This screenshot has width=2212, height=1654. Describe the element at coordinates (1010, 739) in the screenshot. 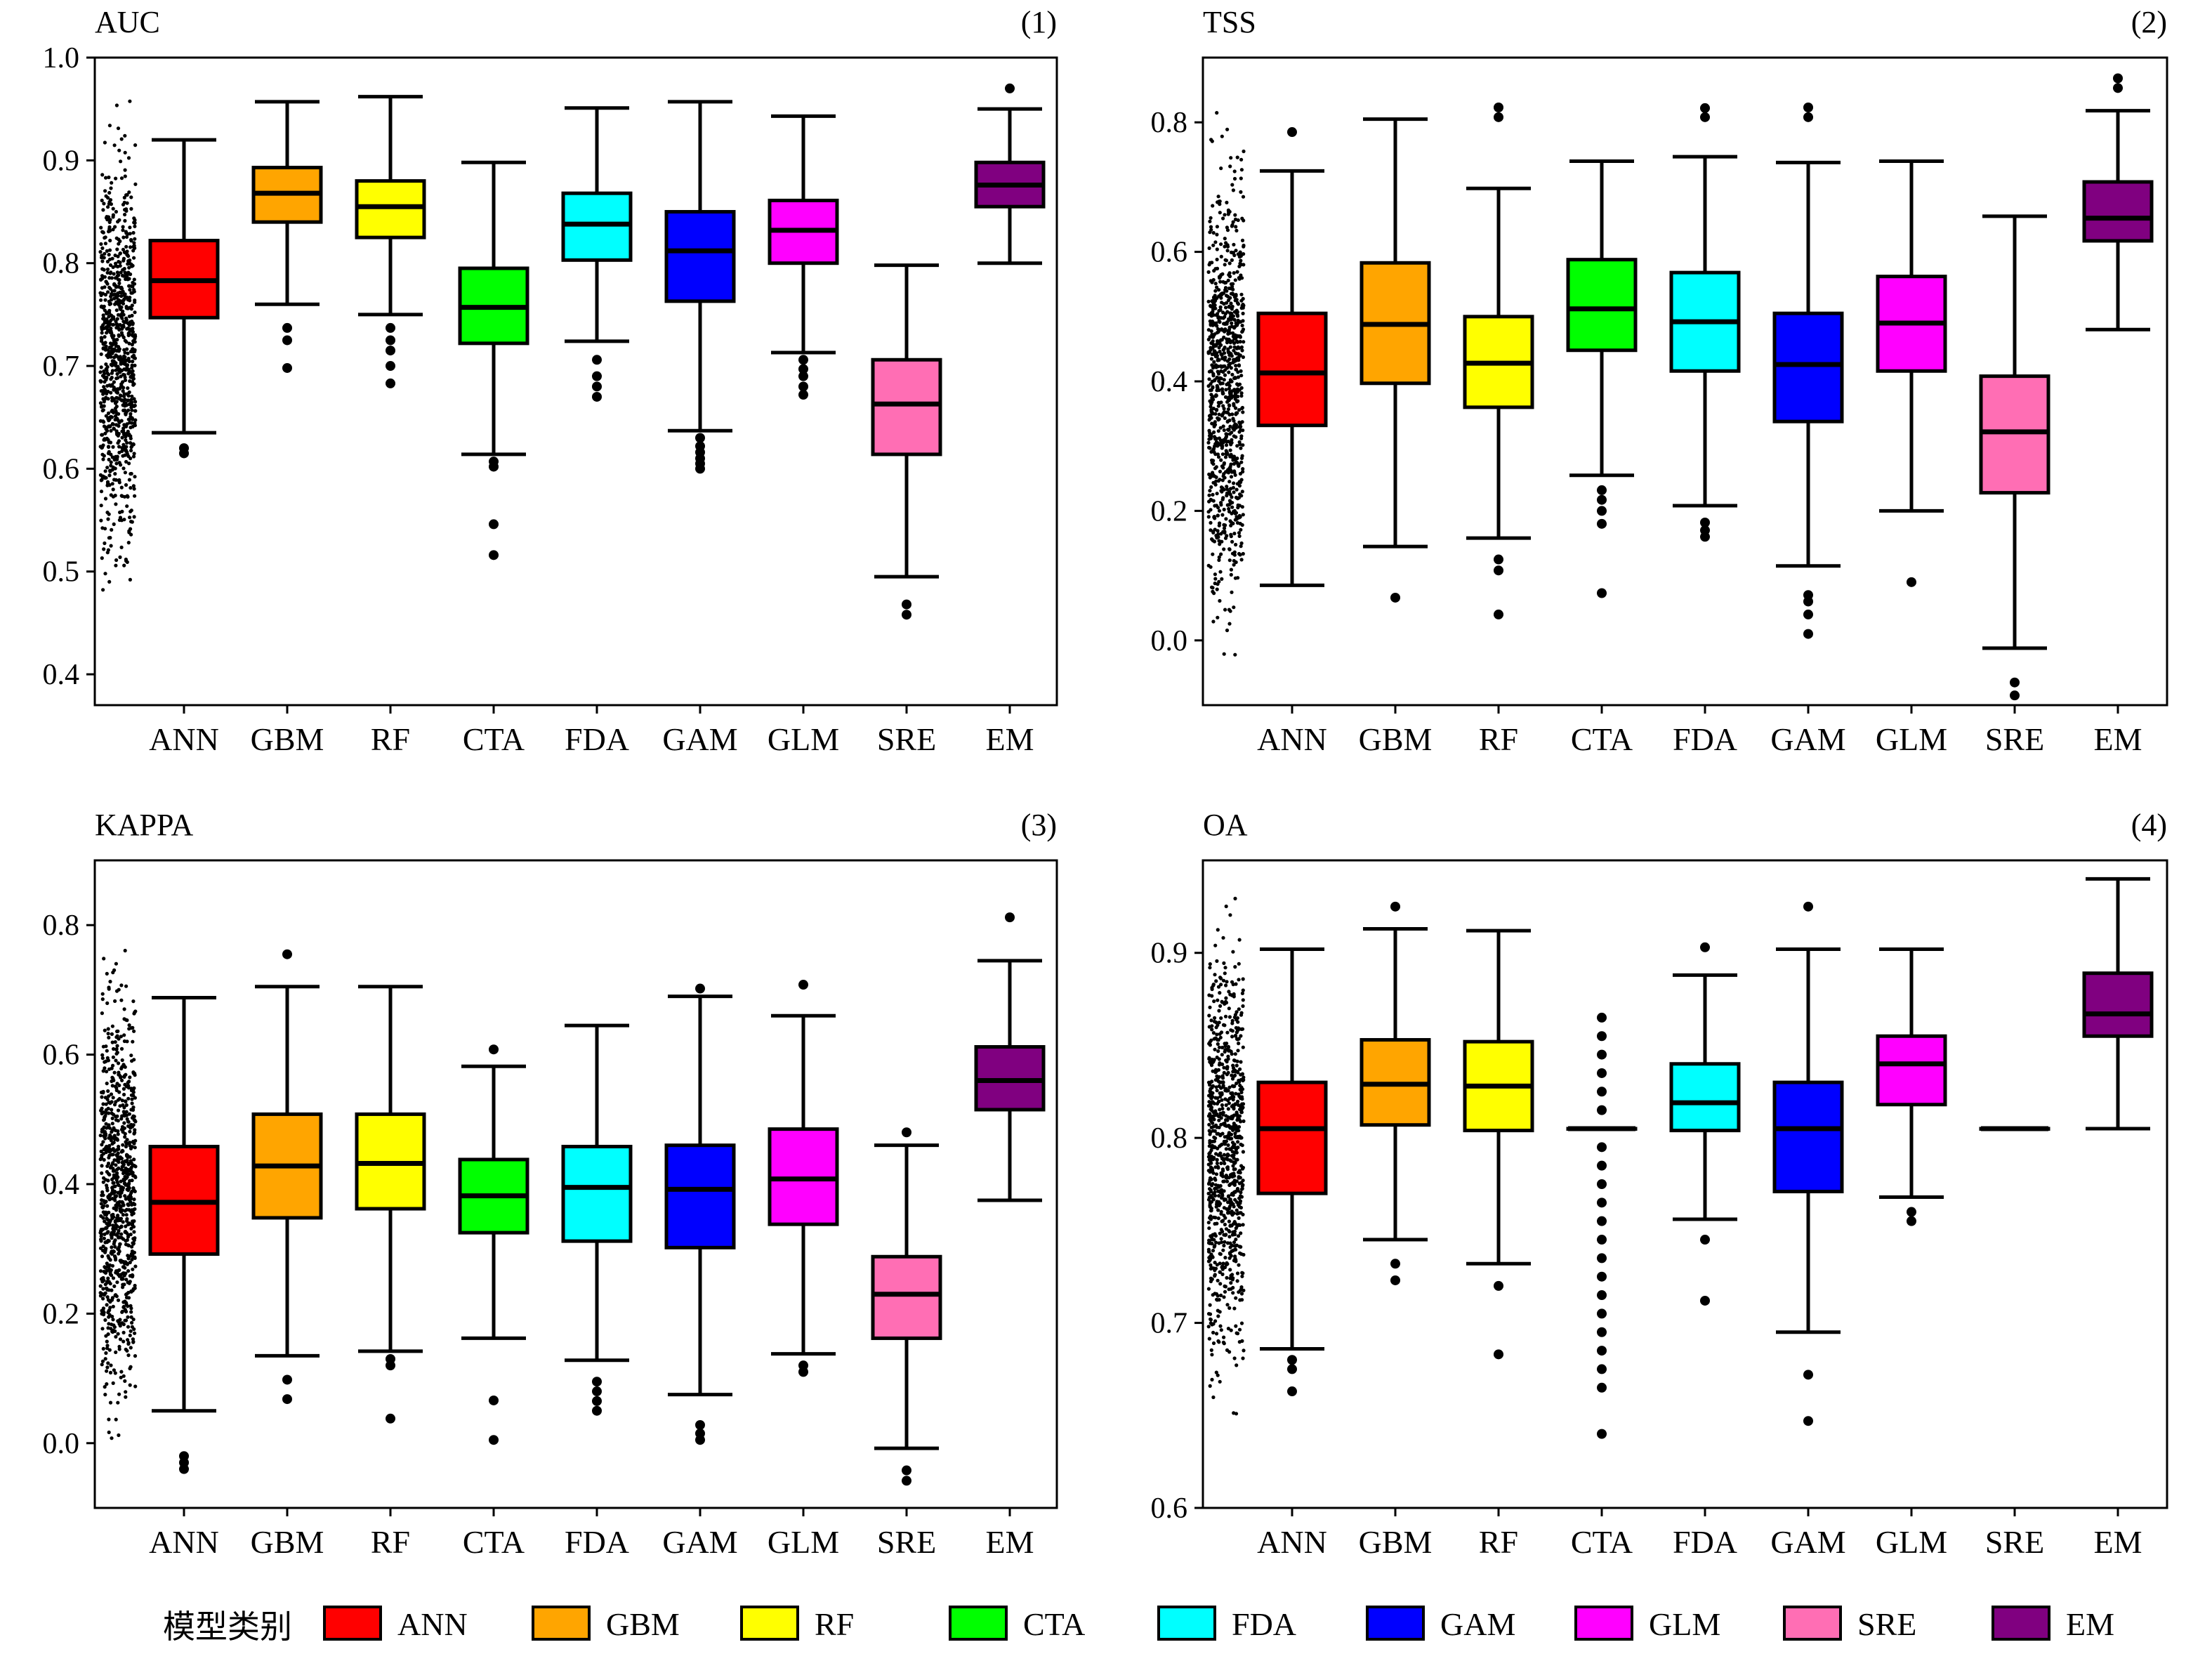

I see `x-tick-label: EM` at that location.